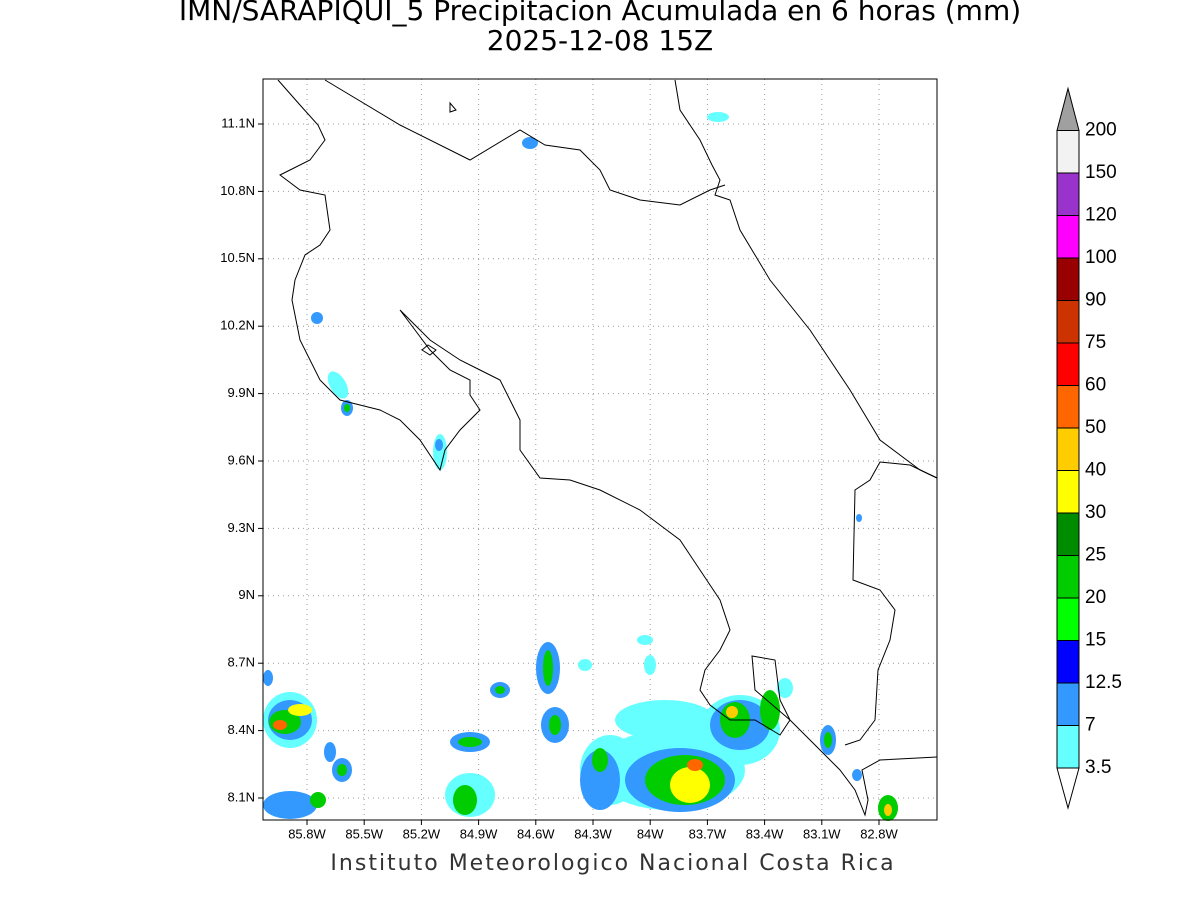  What do you see at coordinates (1090, 725) in the screenshot?
I see `colorbar-label: 7` at bounding box center [1090, 725].